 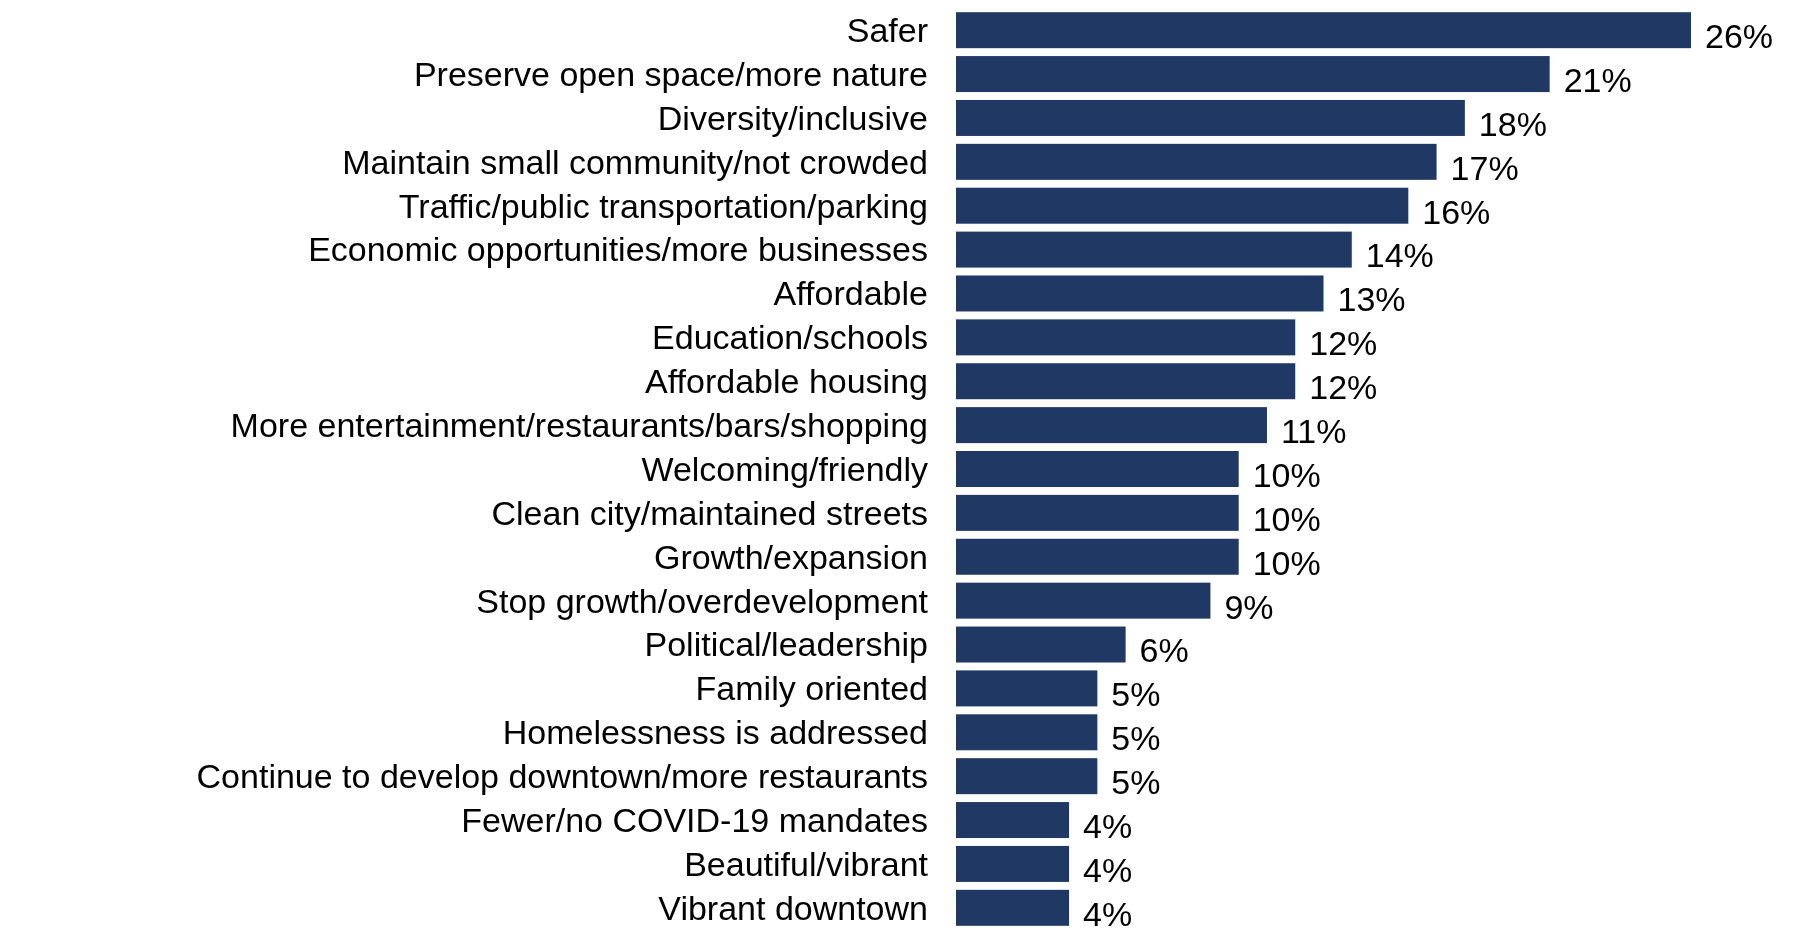 What do you see at coordinates (1456, 211) in the screenshot?
I see `data-label: 16%` at bounding box center [1456, 211].